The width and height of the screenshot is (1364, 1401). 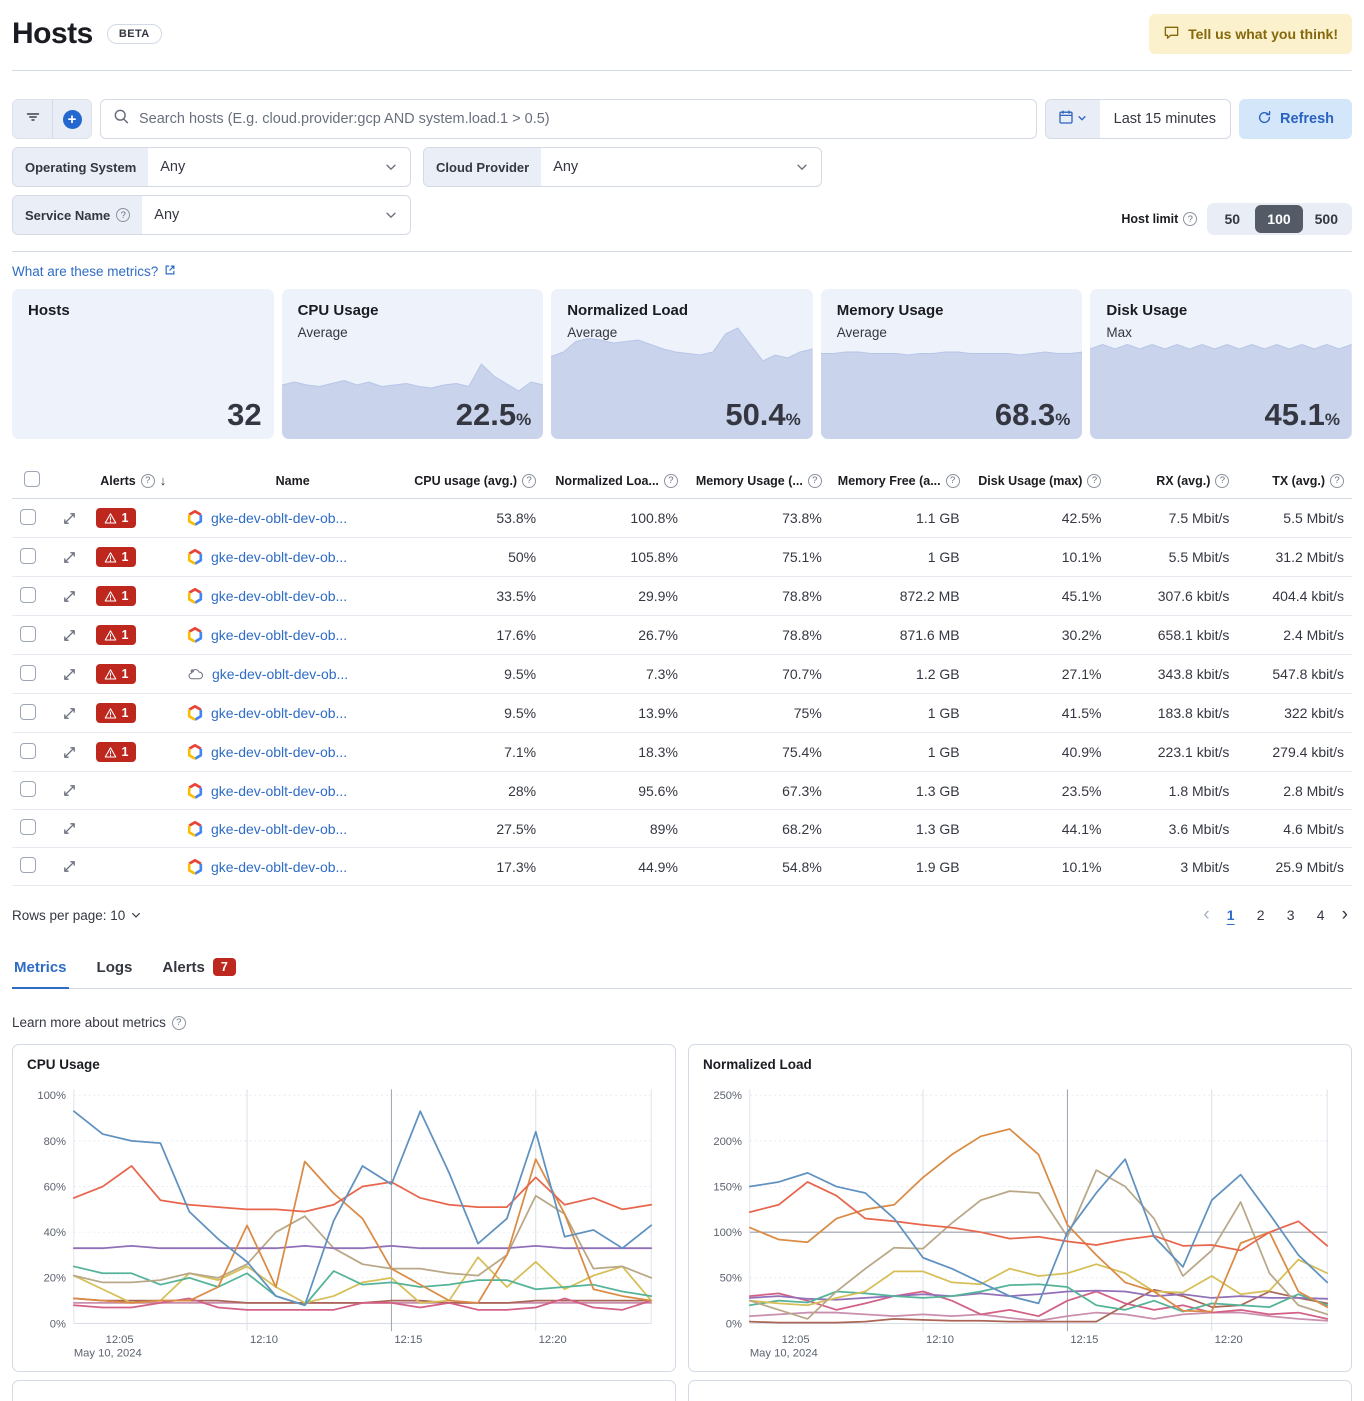 What do you see at coordinates (40, 970) in the screenshot?
I see `tab-metrics: Metrics` at bounding box center [40, 970].